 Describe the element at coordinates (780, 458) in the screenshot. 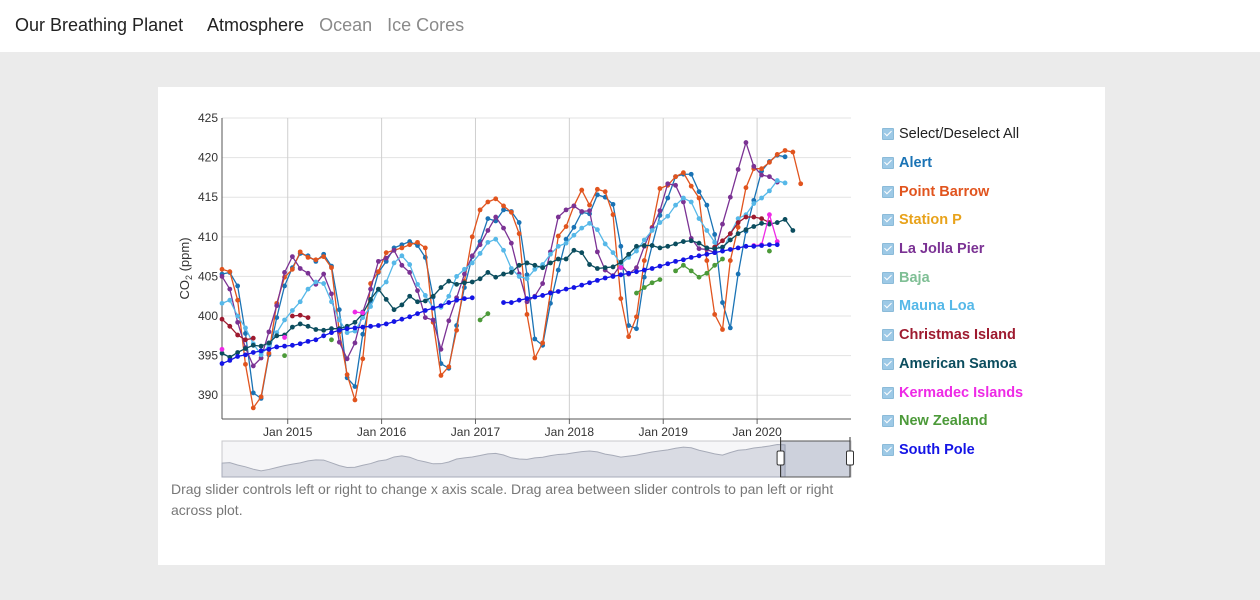

I see `range-slider-left-handle` at that location.